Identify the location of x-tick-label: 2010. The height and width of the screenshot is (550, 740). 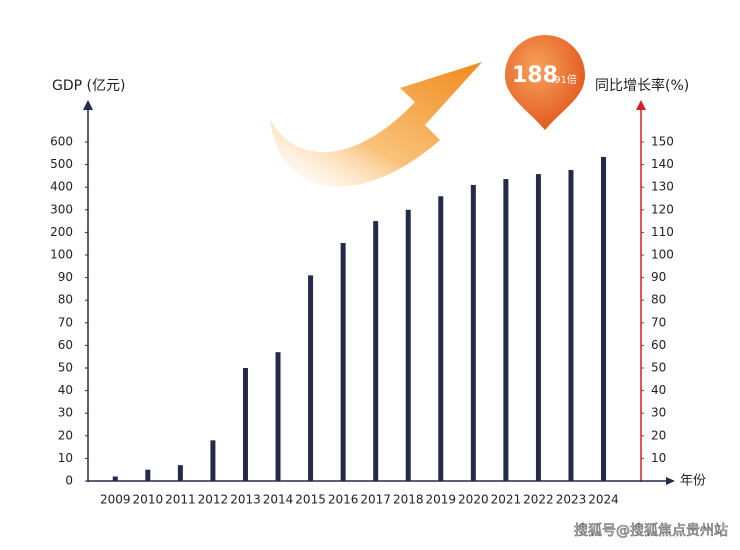
(148, 500).